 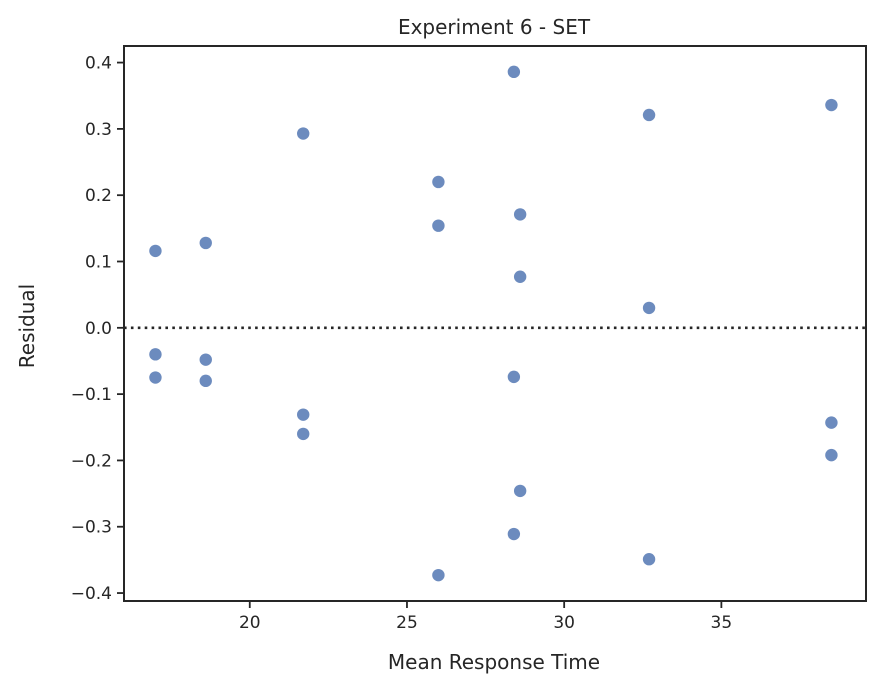 I want to click on y-tick-label: −0.3, so click(x=91, y=528).